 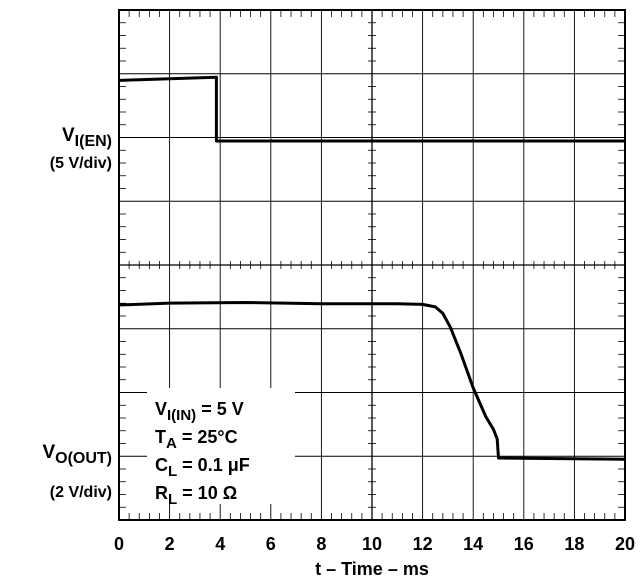 What do you see at coordinates (68, 135) in the screenshot?
I see `channel-1-label-main: V` at bounding box center [68, 135].